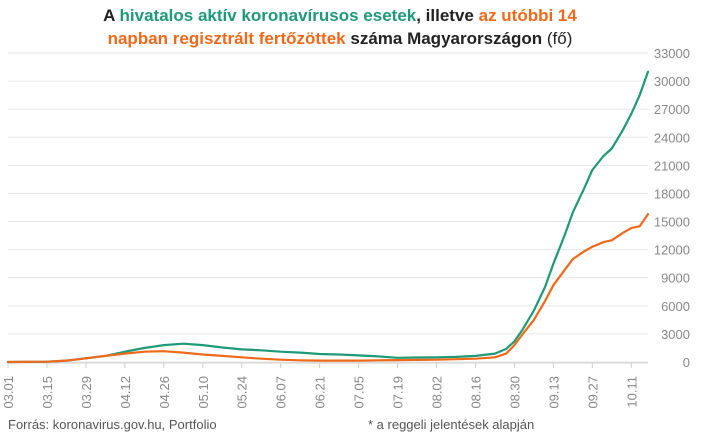 Image resolution: width=710 pixels, height=438 pixels. Describe the element at coordinates (672, 193) in the screenshot. I see `y-tick-label: 18000` at that location.